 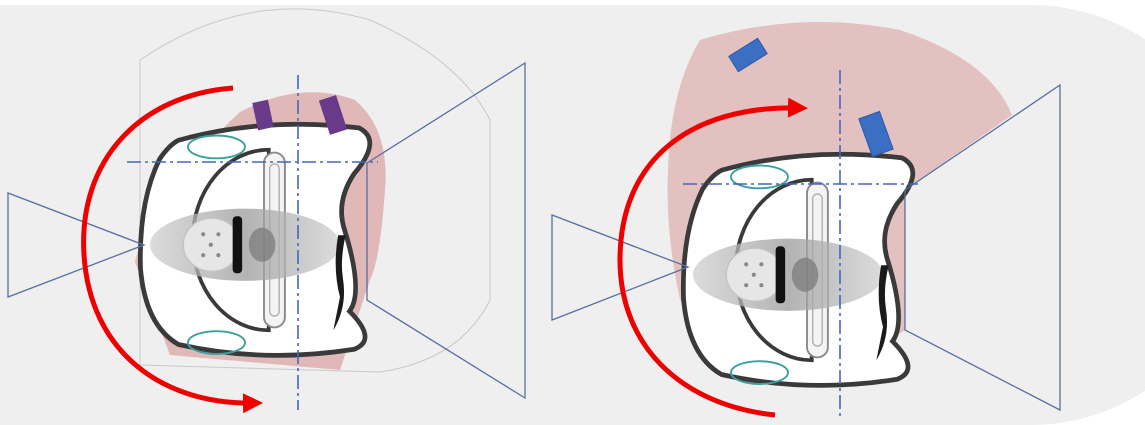 I want to click on right-camera-frustum-front, so click(x=982, y=247).